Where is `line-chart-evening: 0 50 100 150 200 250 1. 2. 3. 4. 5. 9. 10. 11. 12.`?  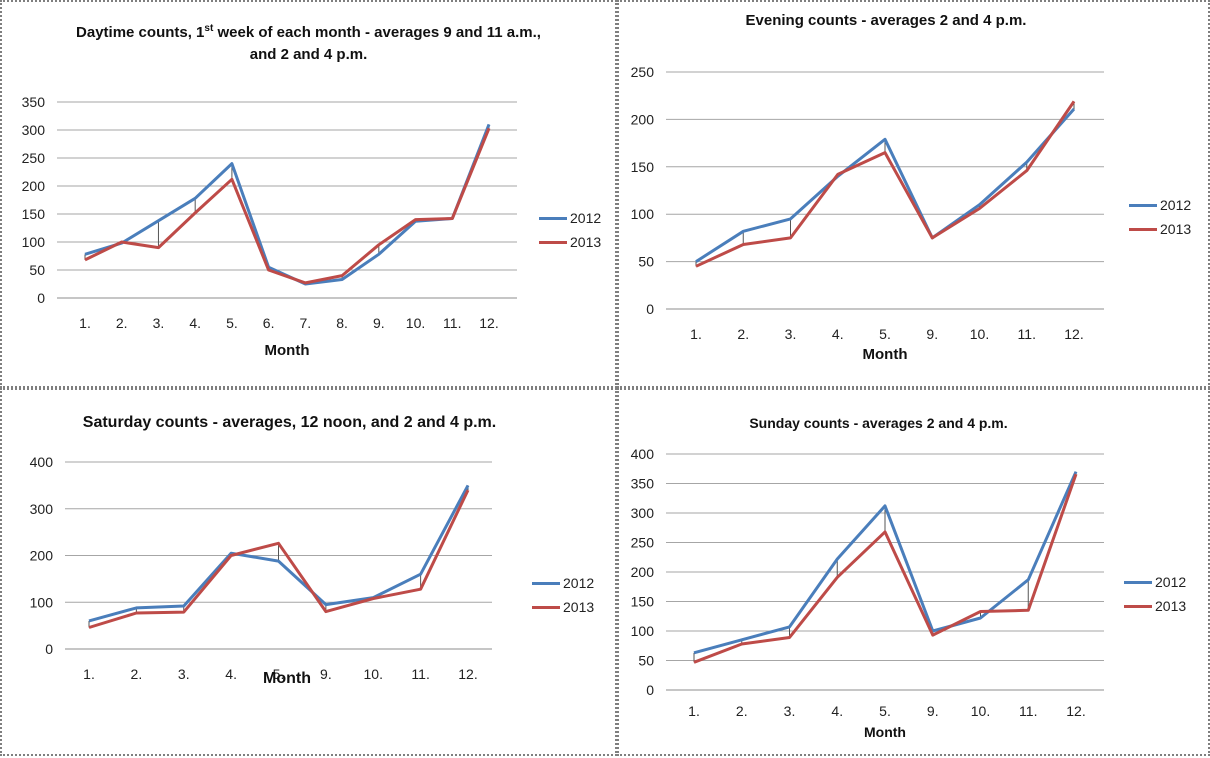
line-chart-evening: 0 50 100 150 200 250 1. 2. 3. 4. 5. 9. 10. 11. 12. is located at coordinates (867, 203).